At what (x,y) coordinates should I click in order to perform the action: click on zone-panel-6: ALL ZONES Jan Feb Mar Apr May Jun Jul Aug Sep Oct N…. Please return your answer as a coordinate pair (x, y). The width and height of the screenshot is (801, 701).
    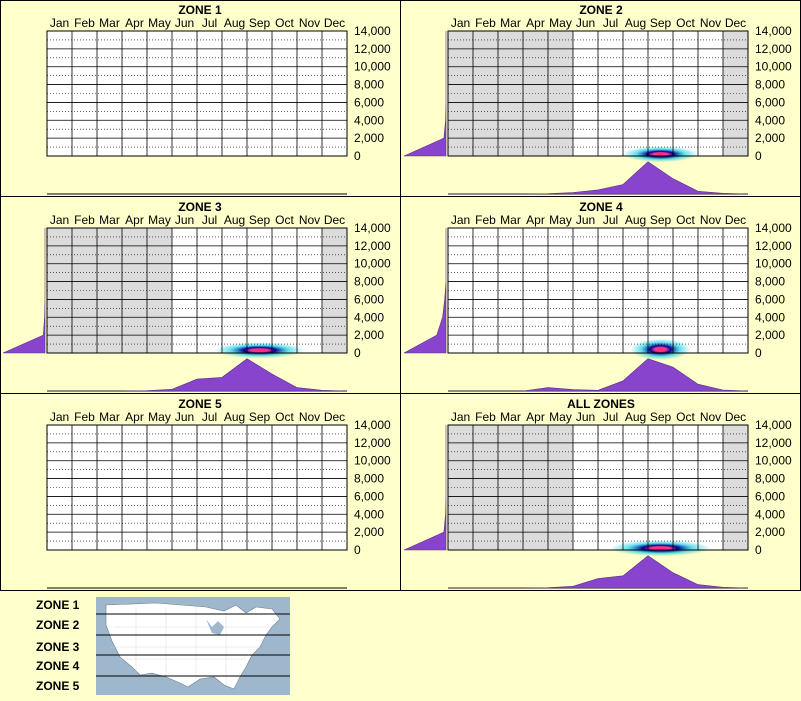
    Looking at the image, I should click on (597, 493).